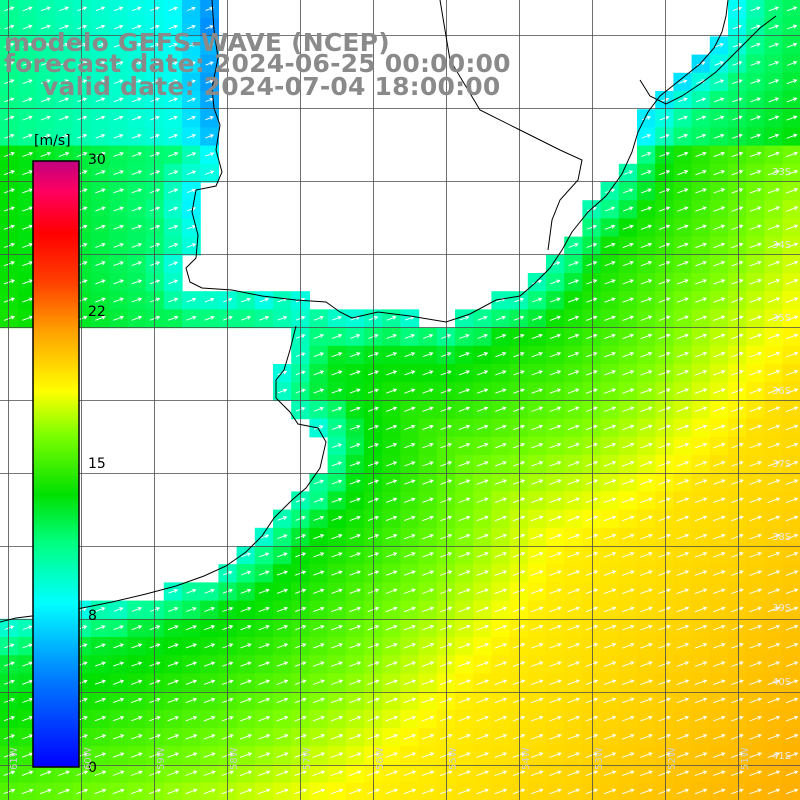 The image size is (800, 800). I want to click on valid-date: valid date: 2024-07-04 18:00:00, so click(271, 86).